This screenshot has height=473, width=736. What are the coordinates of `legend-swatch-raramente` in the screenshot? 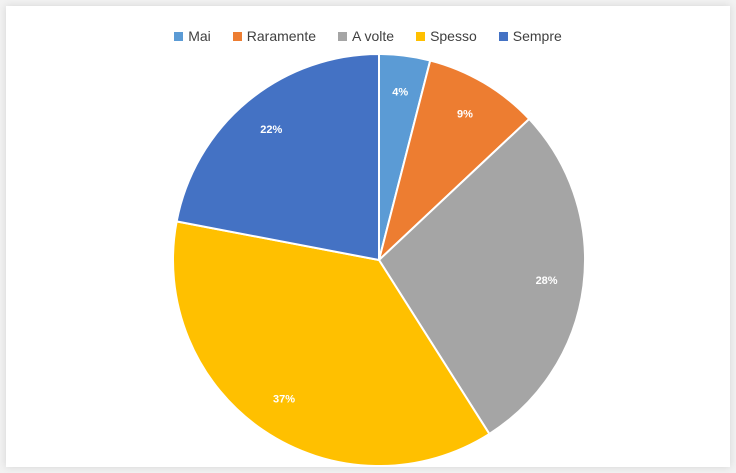 It's located at (237, 36).